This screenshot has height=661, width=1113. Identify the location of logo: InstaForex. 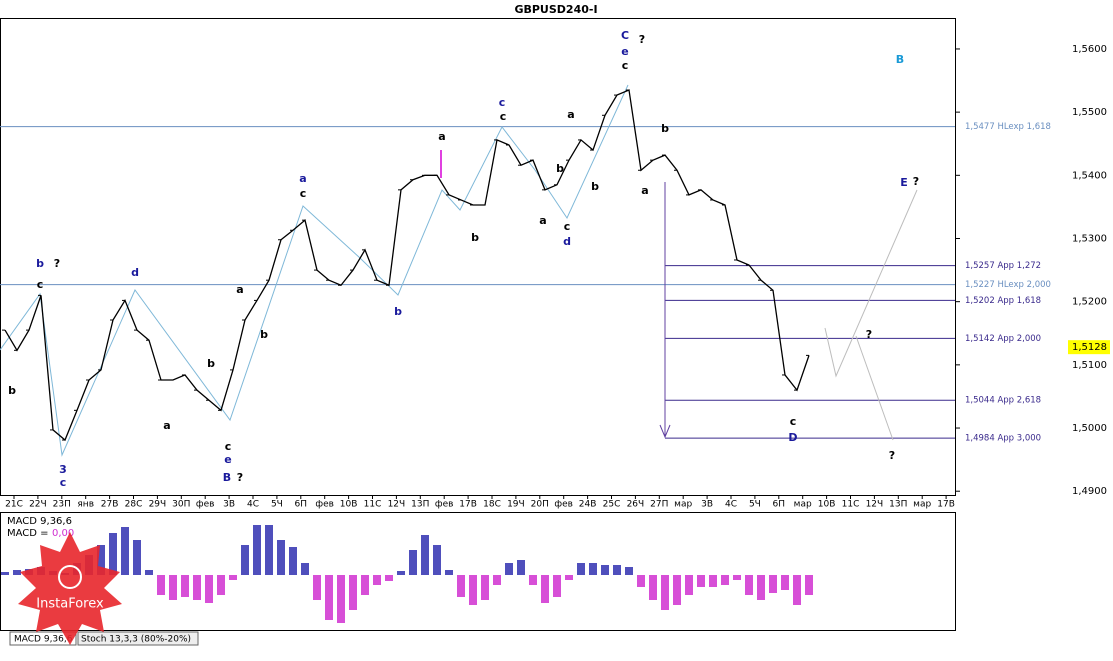
(70, 588).